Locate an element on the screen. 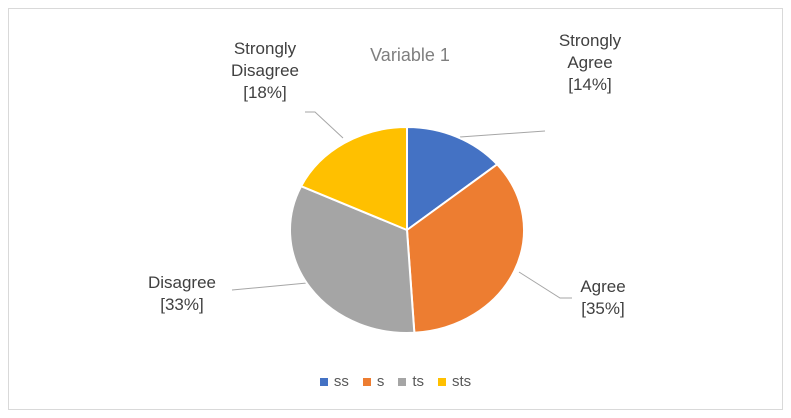 The height and width of the screenshot is (418, 791). data-label-value: [18%] is located at coordinates (265, 92).